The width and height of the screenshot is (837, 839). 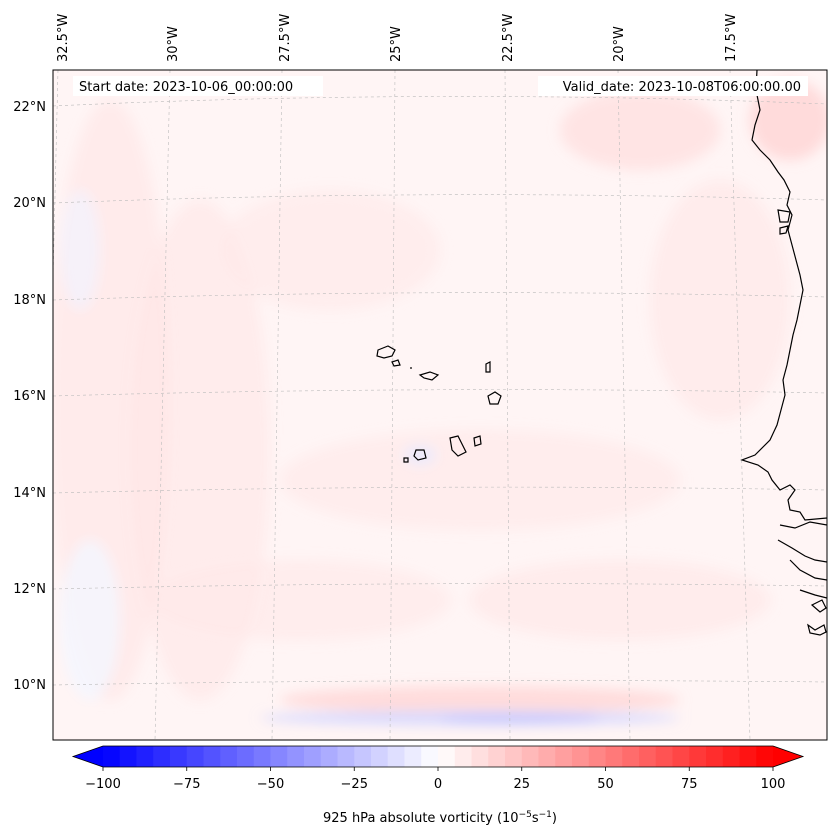 I want to click on lat-label-14n: 14°N, so click(x=29, y=493).